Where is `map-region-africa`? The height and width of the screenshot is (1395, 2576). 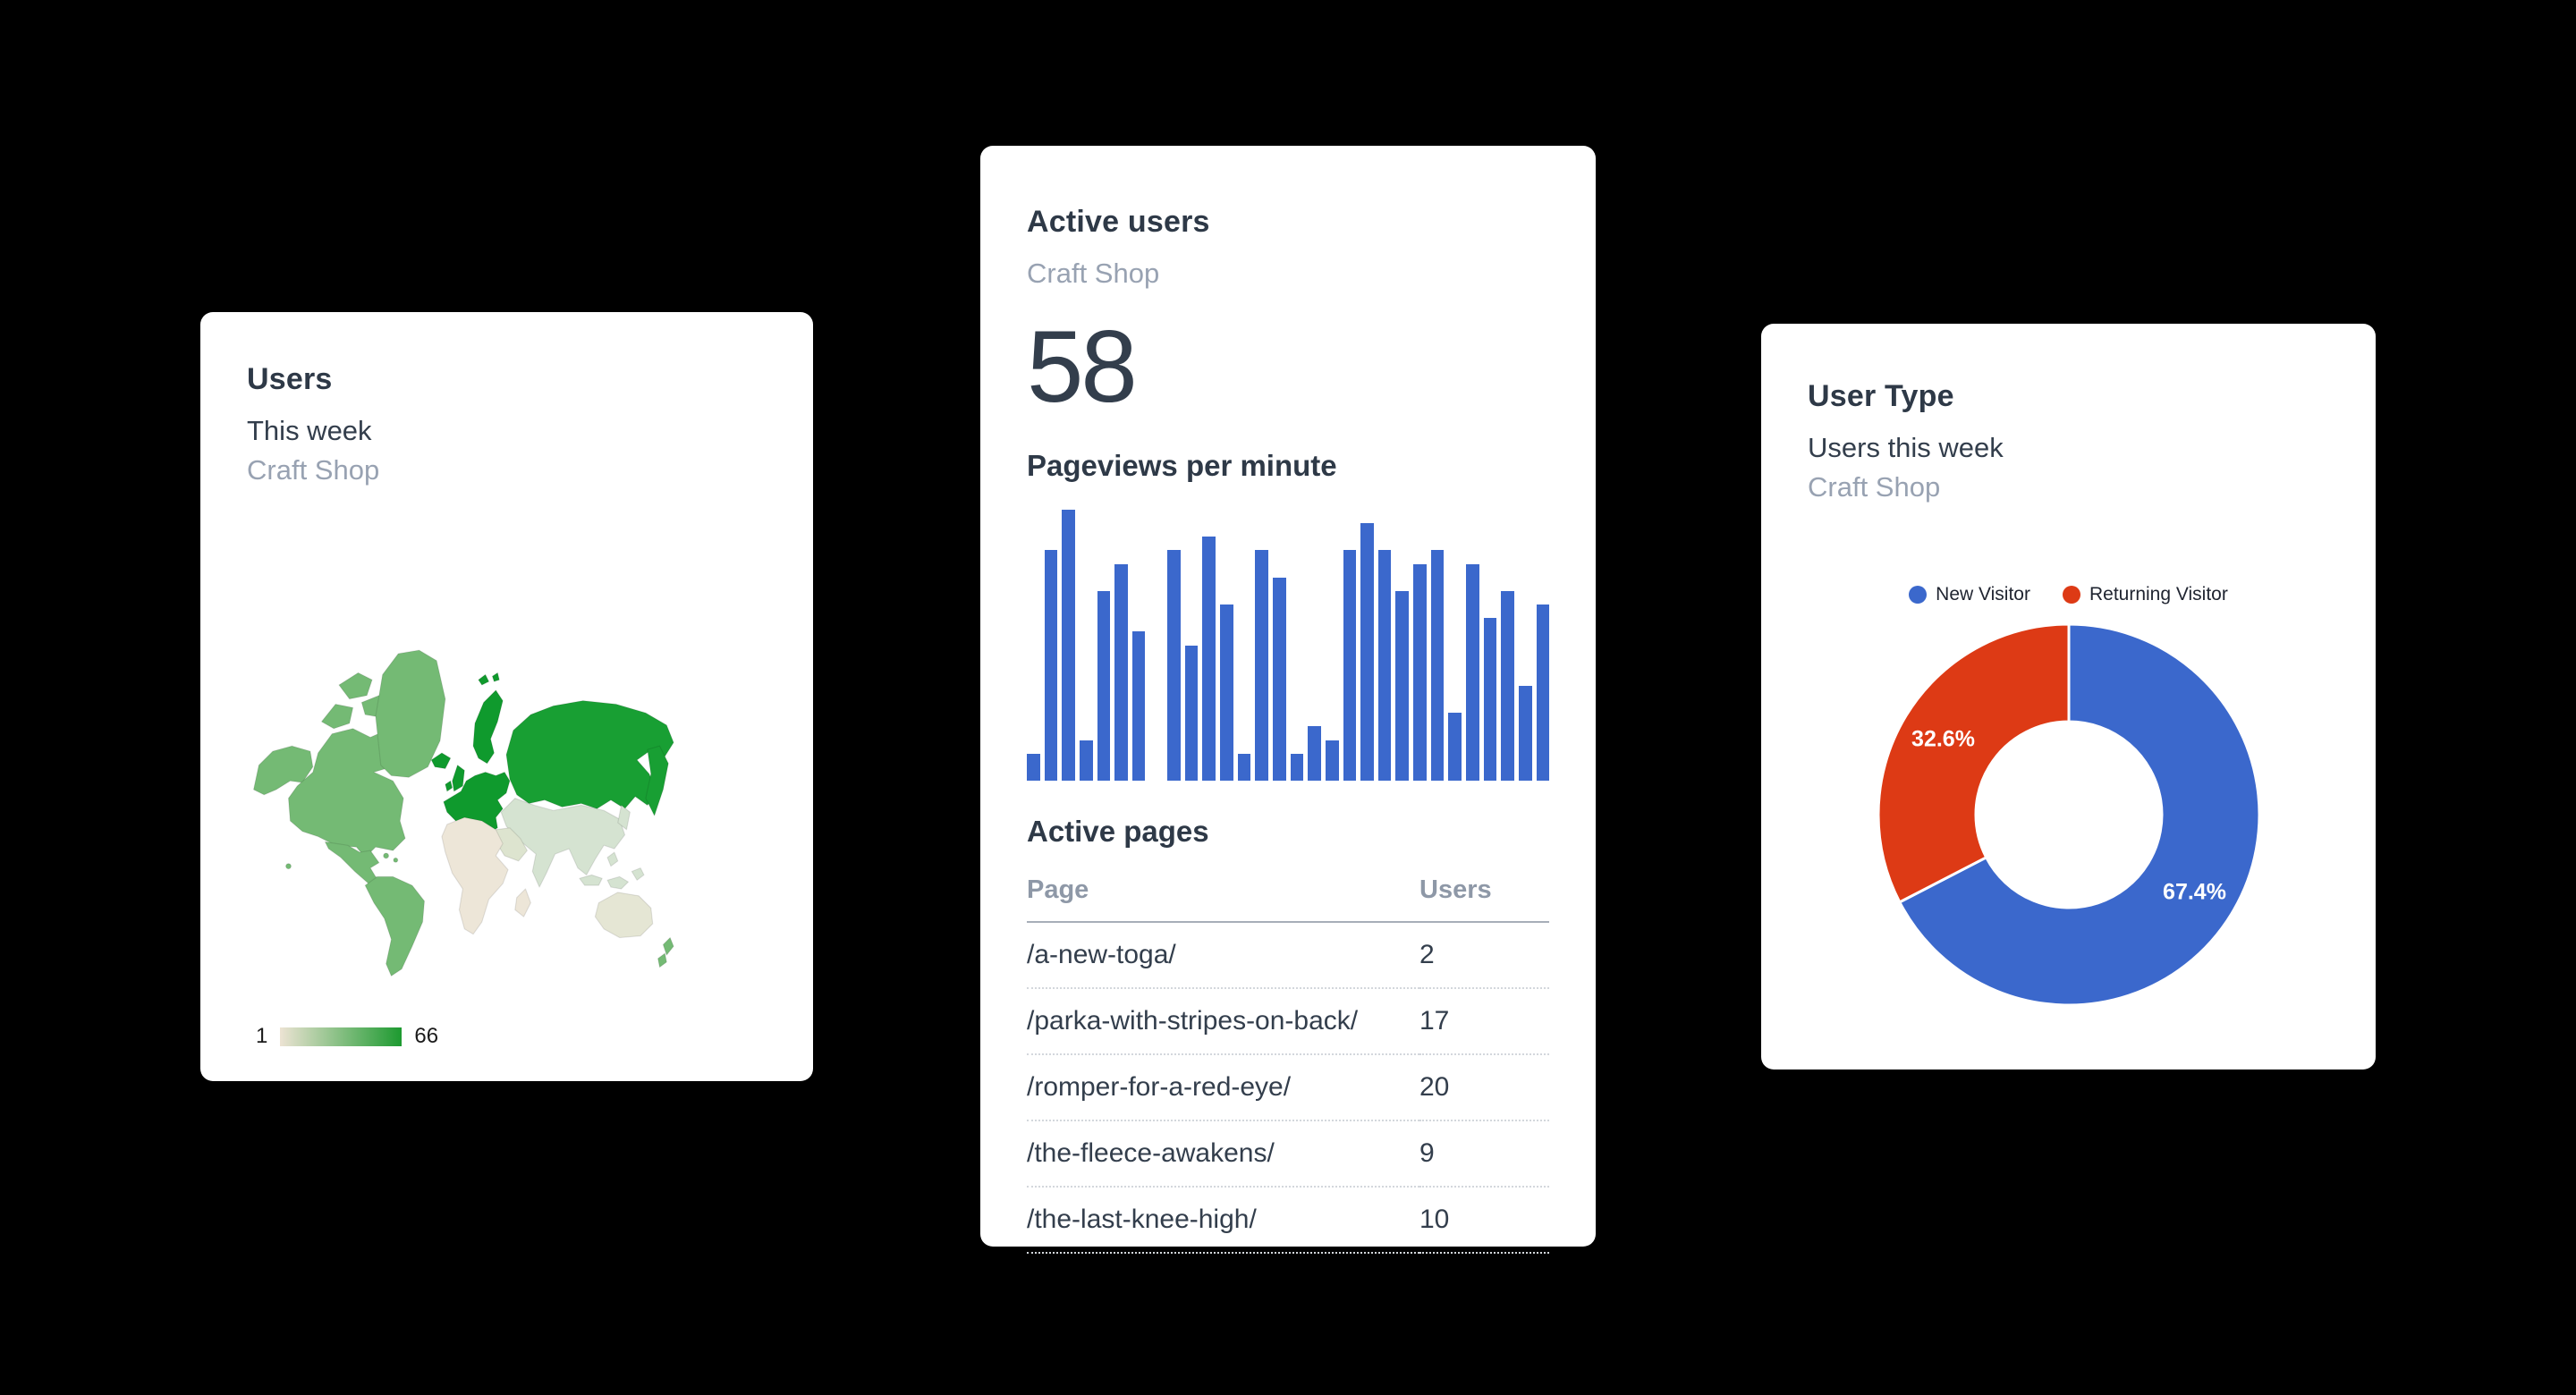
map-region-africa is located at coordinates (475, 875).